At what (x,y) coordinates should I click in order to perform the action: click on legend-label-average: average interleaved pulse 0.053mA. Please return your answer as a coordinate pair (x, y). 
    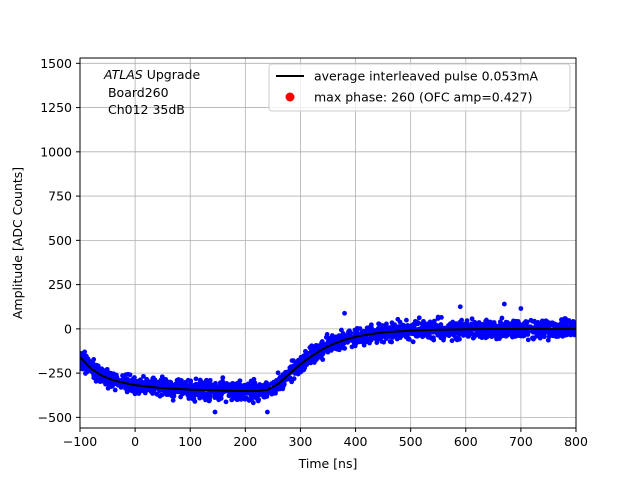
    Looking at the image, I should click on (426, 76).